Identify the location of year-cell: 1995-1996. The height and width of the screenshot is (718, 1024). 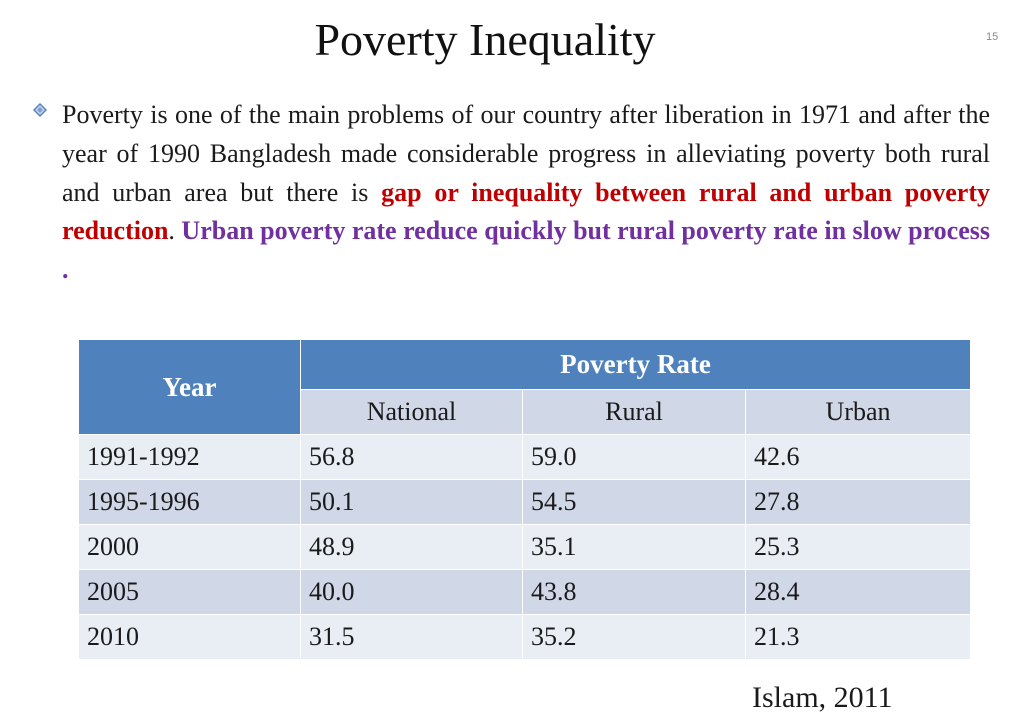
(189, 502).